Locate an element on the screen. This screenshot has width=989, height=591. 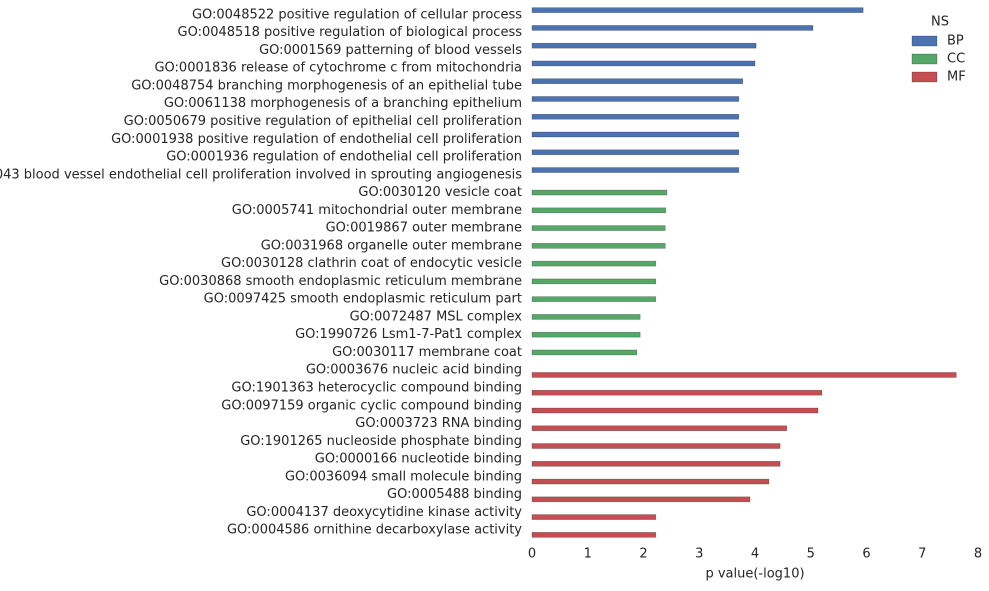
x-tick-label: 4 is located at coordinates (755, 554).